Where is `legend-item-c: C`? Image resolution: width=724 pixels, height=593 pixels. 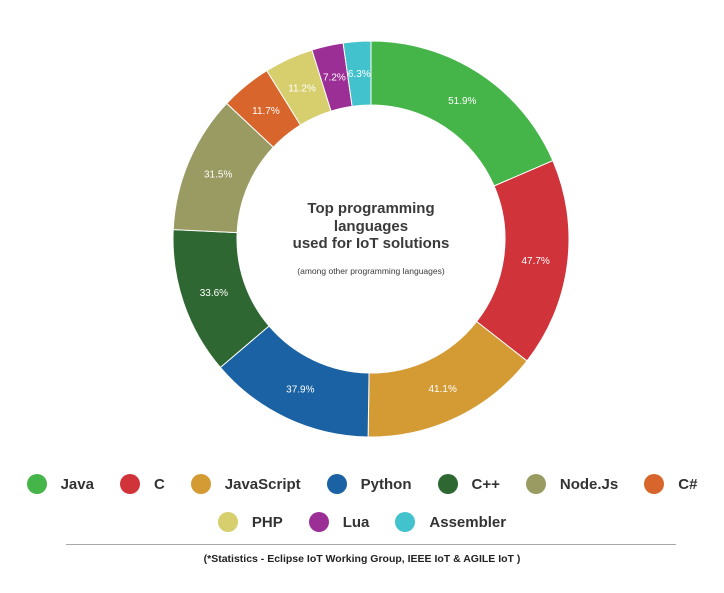
legend-item-c: C is located at coordinates (142, 484).